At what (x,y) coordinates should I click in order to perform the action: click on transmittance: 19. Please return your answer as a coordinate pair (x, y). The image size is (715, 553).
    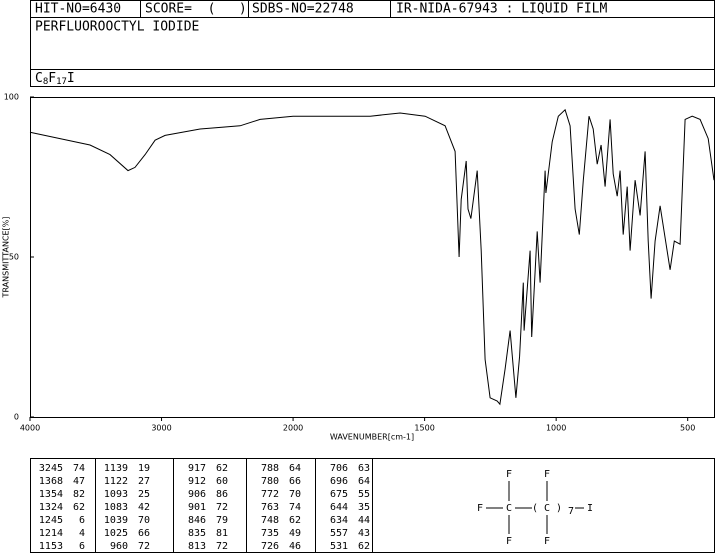
    Looking at the image, I should click on (144, 468).